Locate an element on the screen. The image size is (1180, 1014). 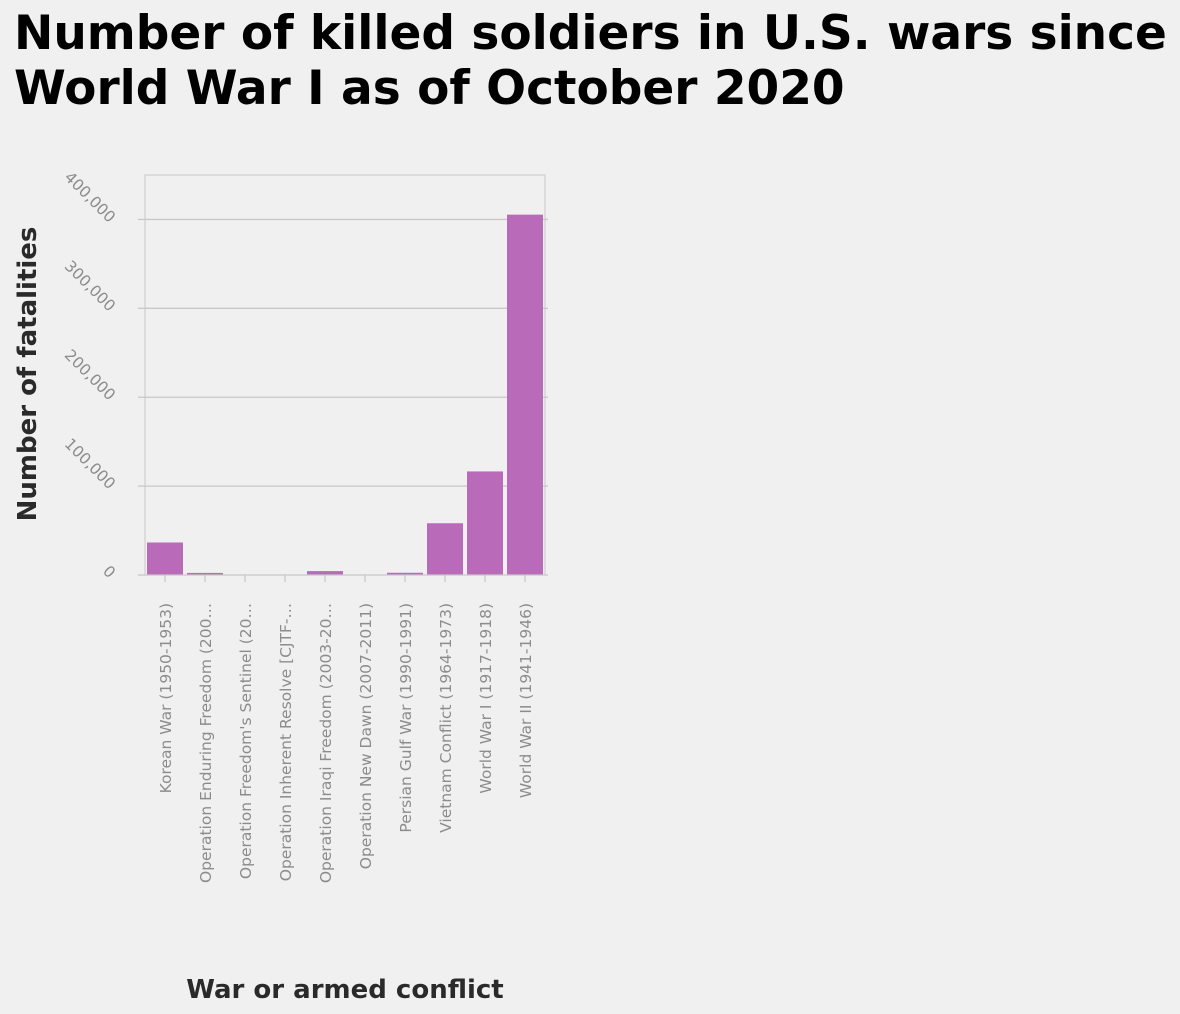
y-tick-label: 200,000 is located at coordinates (90, 375).